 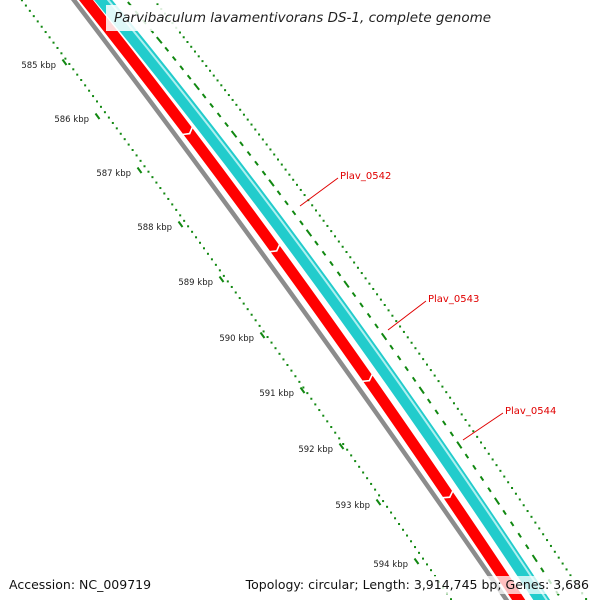 What do you see at coordinates (530, 411) in the screenshot?
I see `gene-label-plav-0544: Plav_0544` at bounding box center [530, 411].